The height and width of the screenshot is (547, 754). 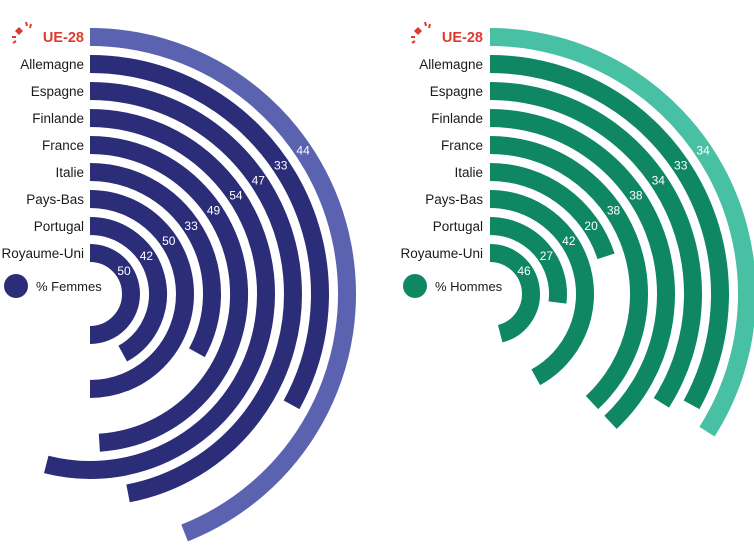 What do you see at coordinates (457, 118) in the screenshot?
I see `hommes-label-finlande: Finlande` at bounding box center [457, 118].